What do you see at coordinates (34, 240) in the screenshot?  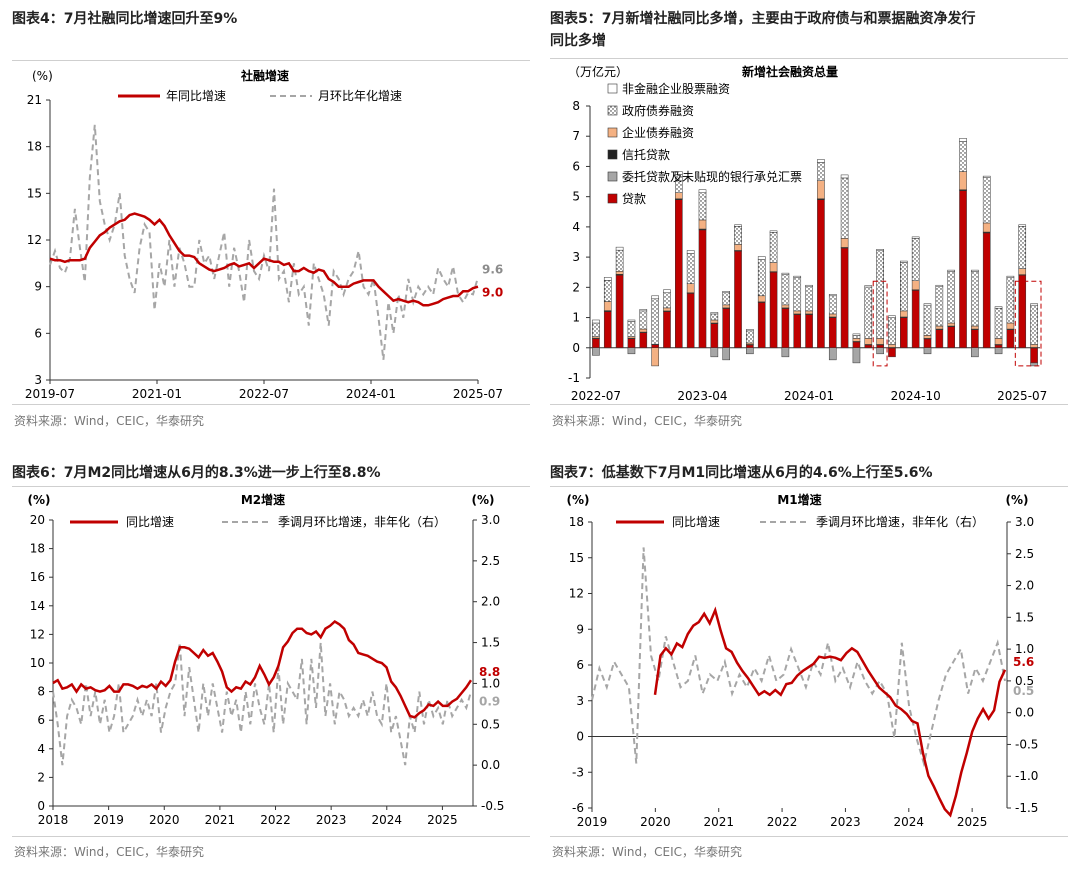 I see `chart4-y-tick-label: 12` at bounding box center [34, 240].